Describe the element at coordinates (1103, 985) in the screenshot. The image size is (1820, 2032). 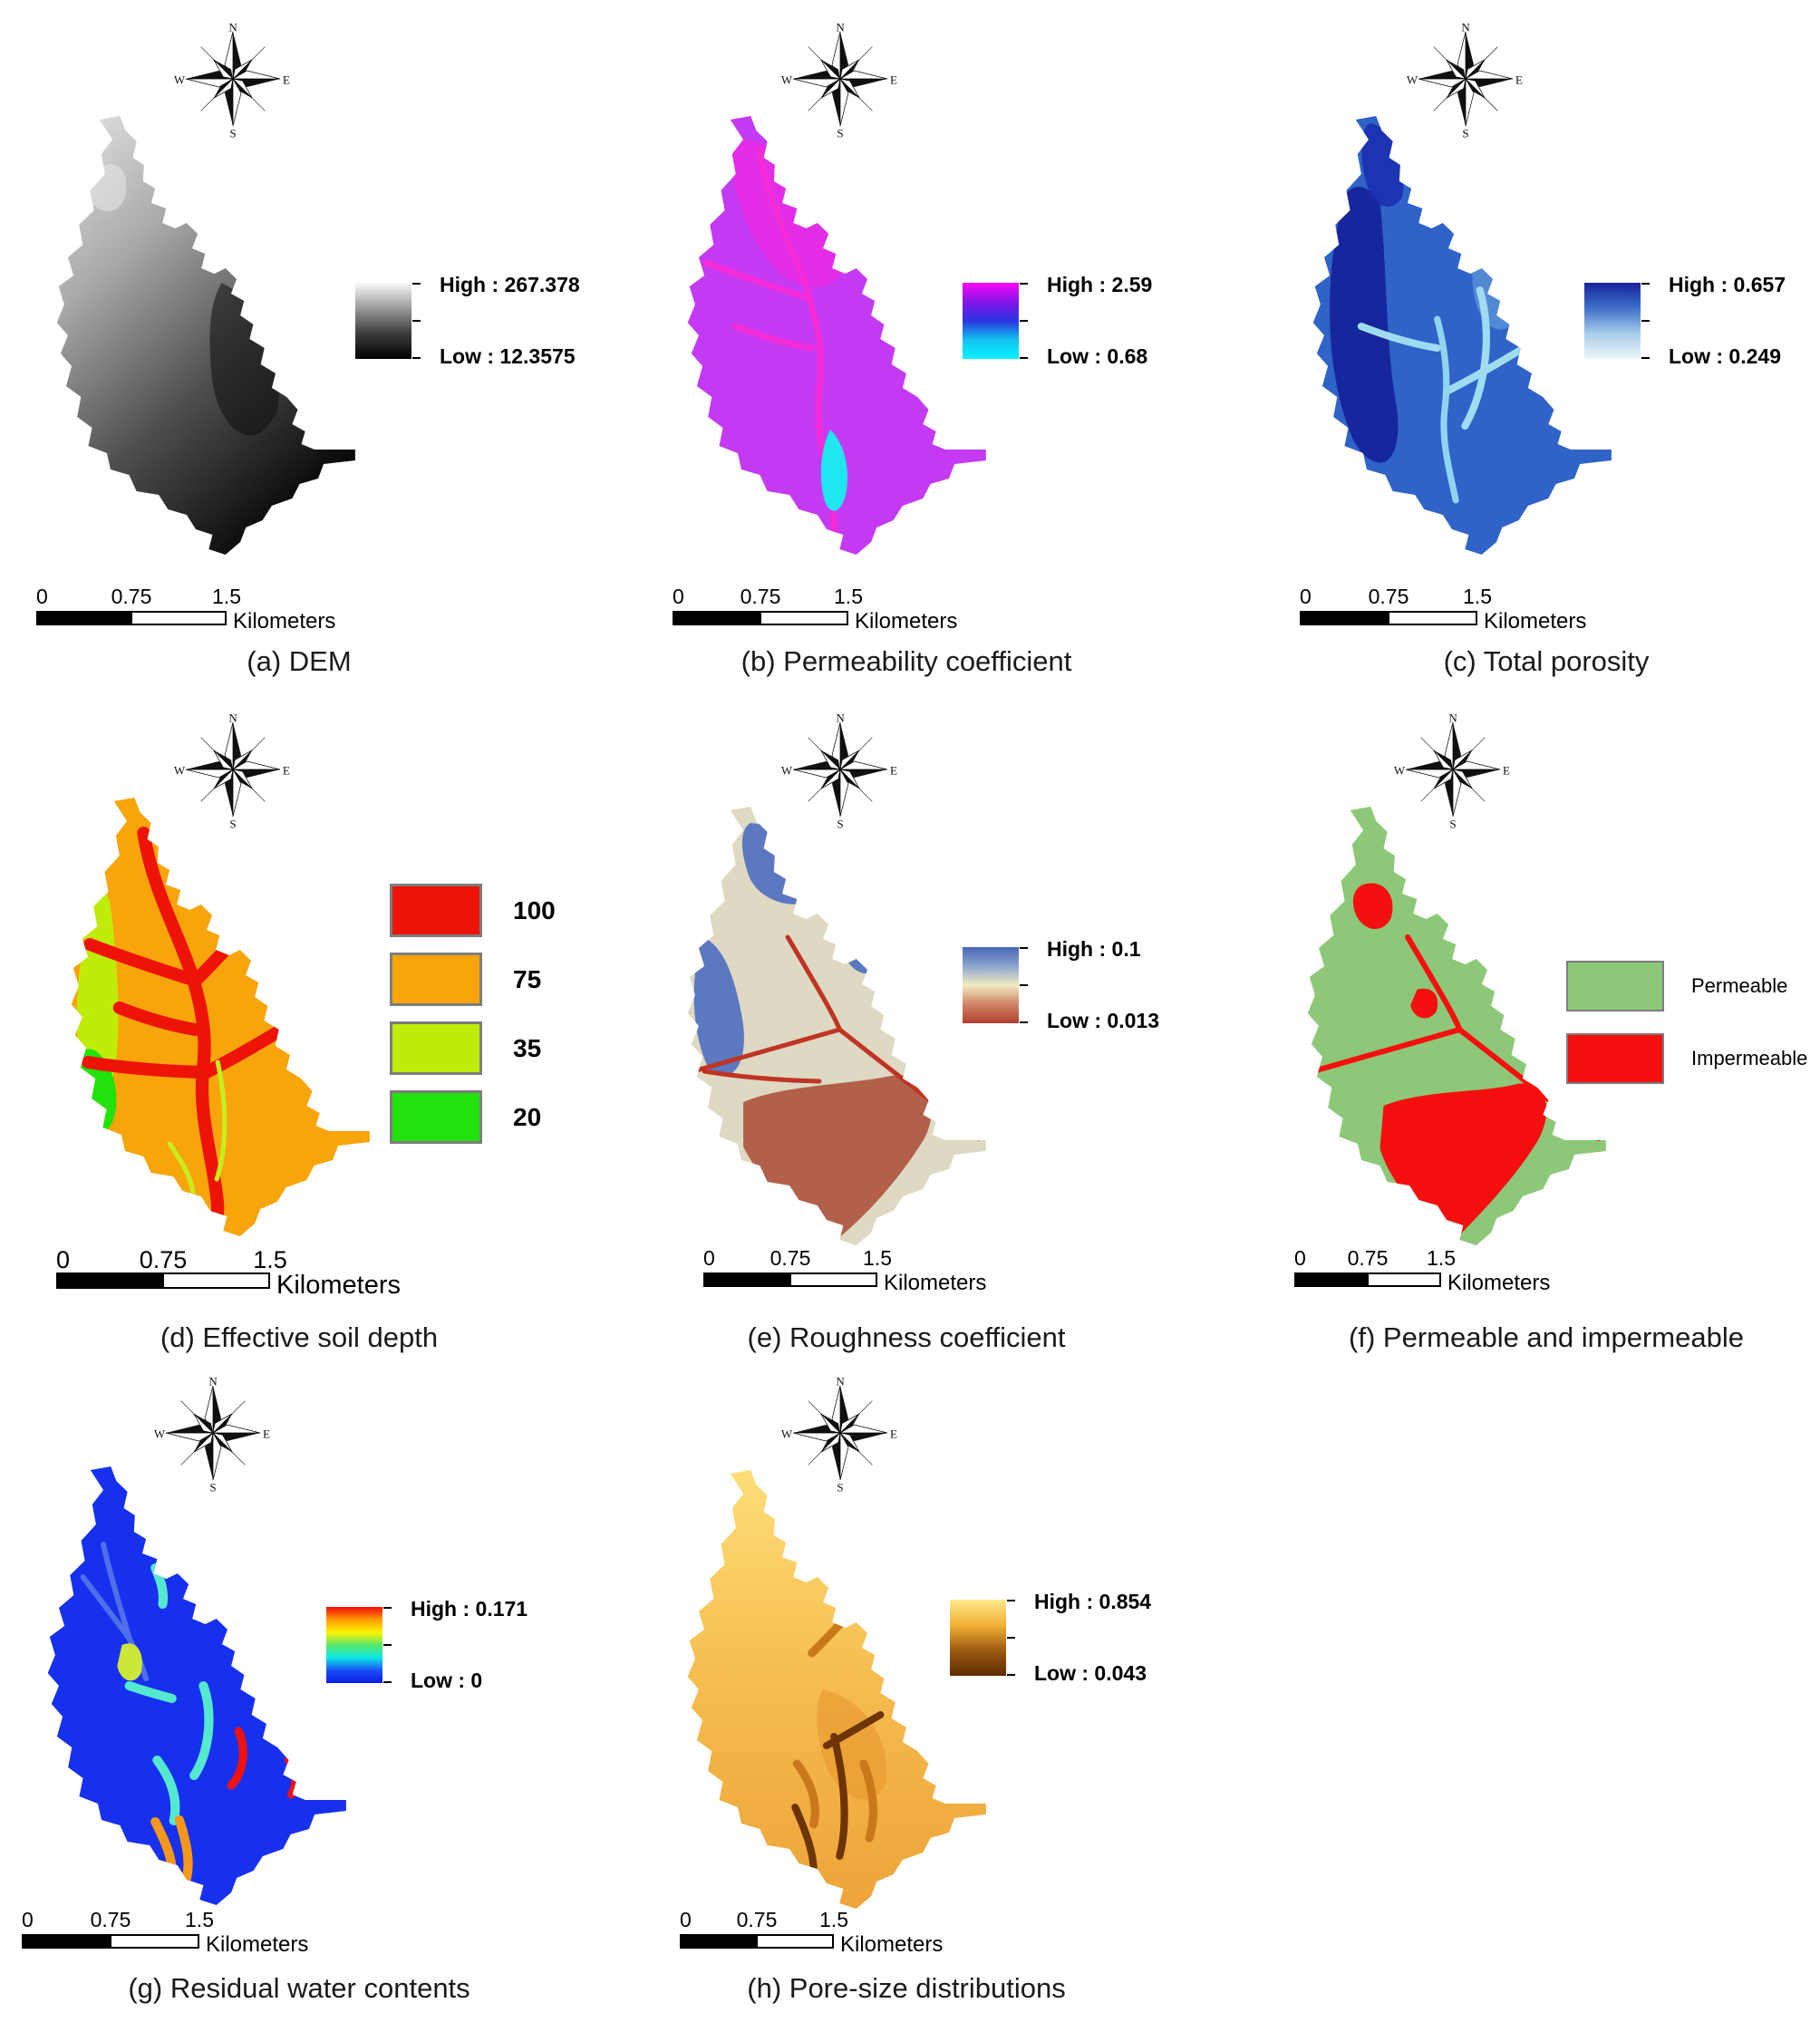
I see `legend-labels: High : 0.1 Low : 0.013` at that location.